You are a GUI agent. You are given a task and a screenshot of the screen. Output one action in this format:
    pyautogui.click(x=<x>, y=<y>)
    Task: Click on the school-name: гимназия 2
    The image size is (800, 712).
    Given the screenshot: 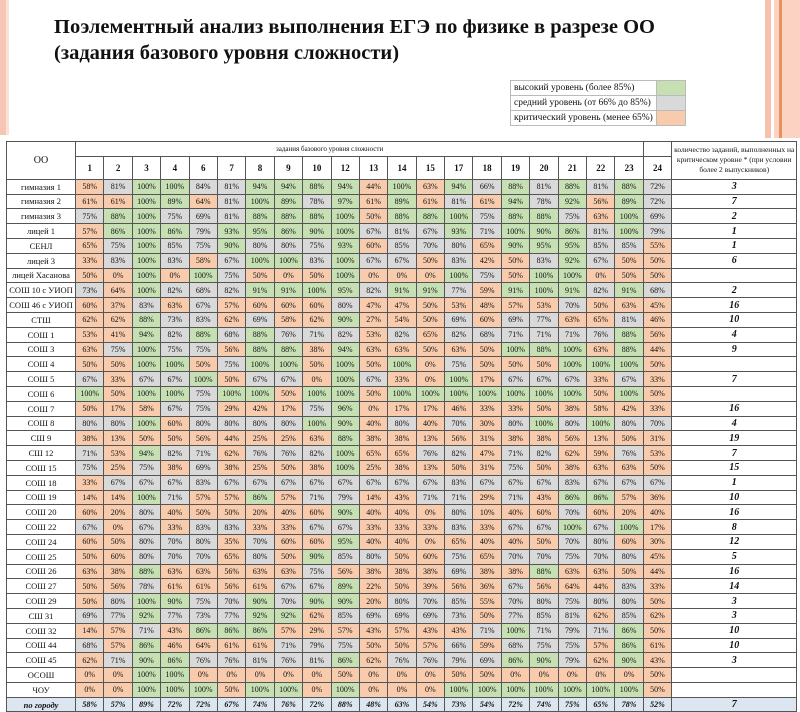 What is the action you would take?
    pyautogui.click(x=41, y=201)
    